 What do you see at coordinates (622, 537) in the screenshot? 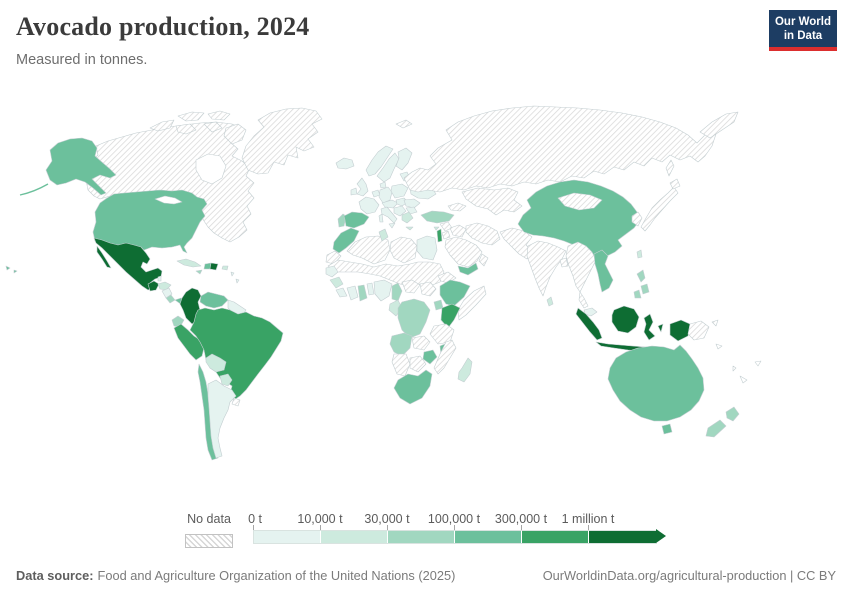
I see `legend-segment-b6` at bounding box center [622, 537].